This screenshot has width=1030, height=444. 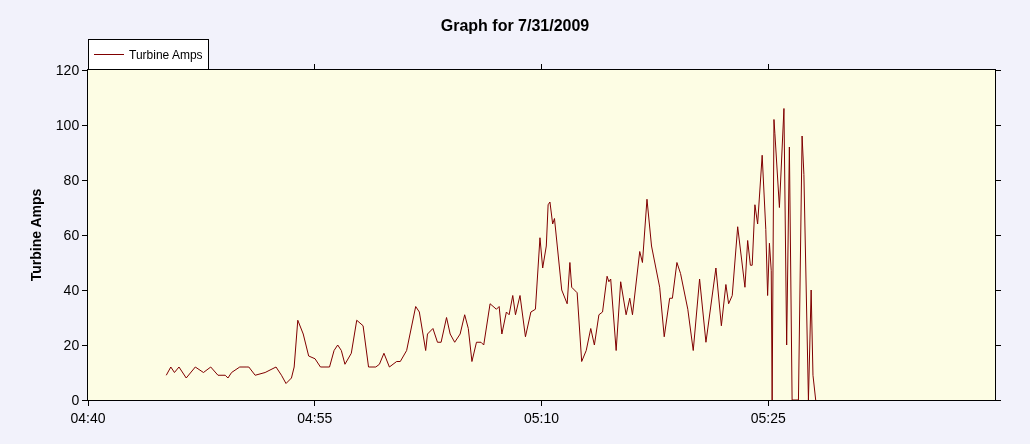 What do you see at coordinates (515, 26) in the screenshot?
I see `chart-title: Graph for 7/31/2009` at bounding box center [515, 26].